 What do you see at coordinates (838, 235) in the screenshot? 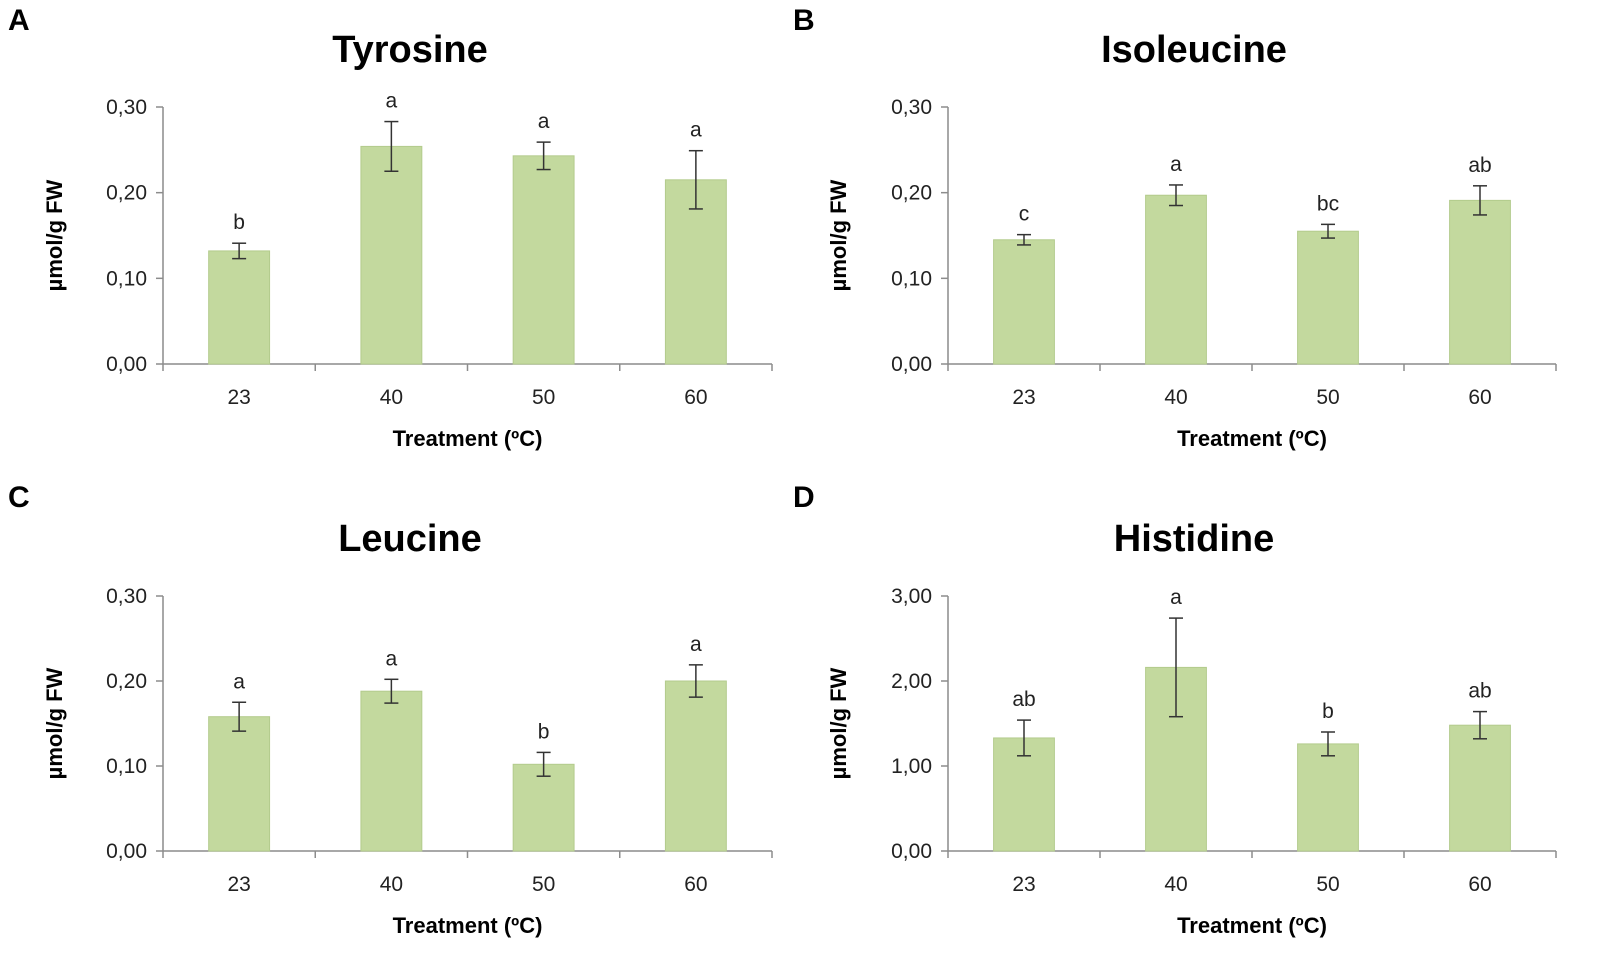
I see `y-axis-title-b: µmol/g FW` at bounding box center [838, 235].